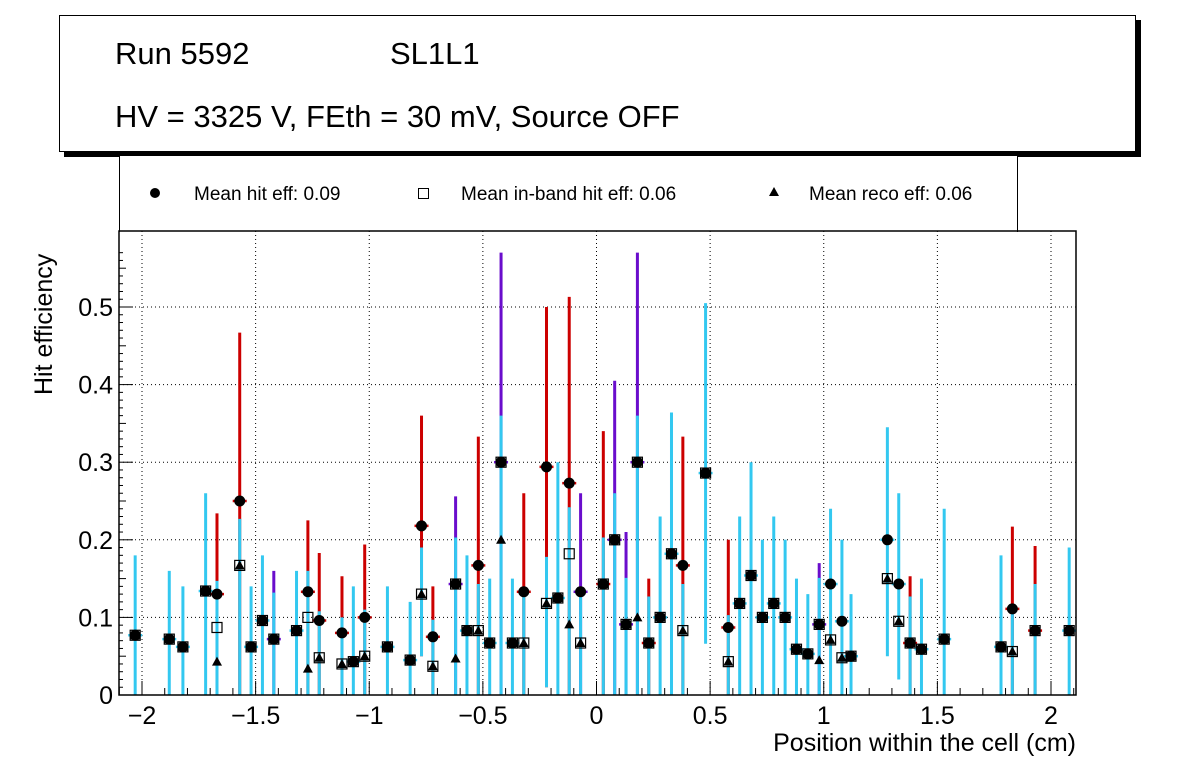 This screenshot has width=1196, height=772. I want to click on y-tick-label: 0.2, so click(95, 541).